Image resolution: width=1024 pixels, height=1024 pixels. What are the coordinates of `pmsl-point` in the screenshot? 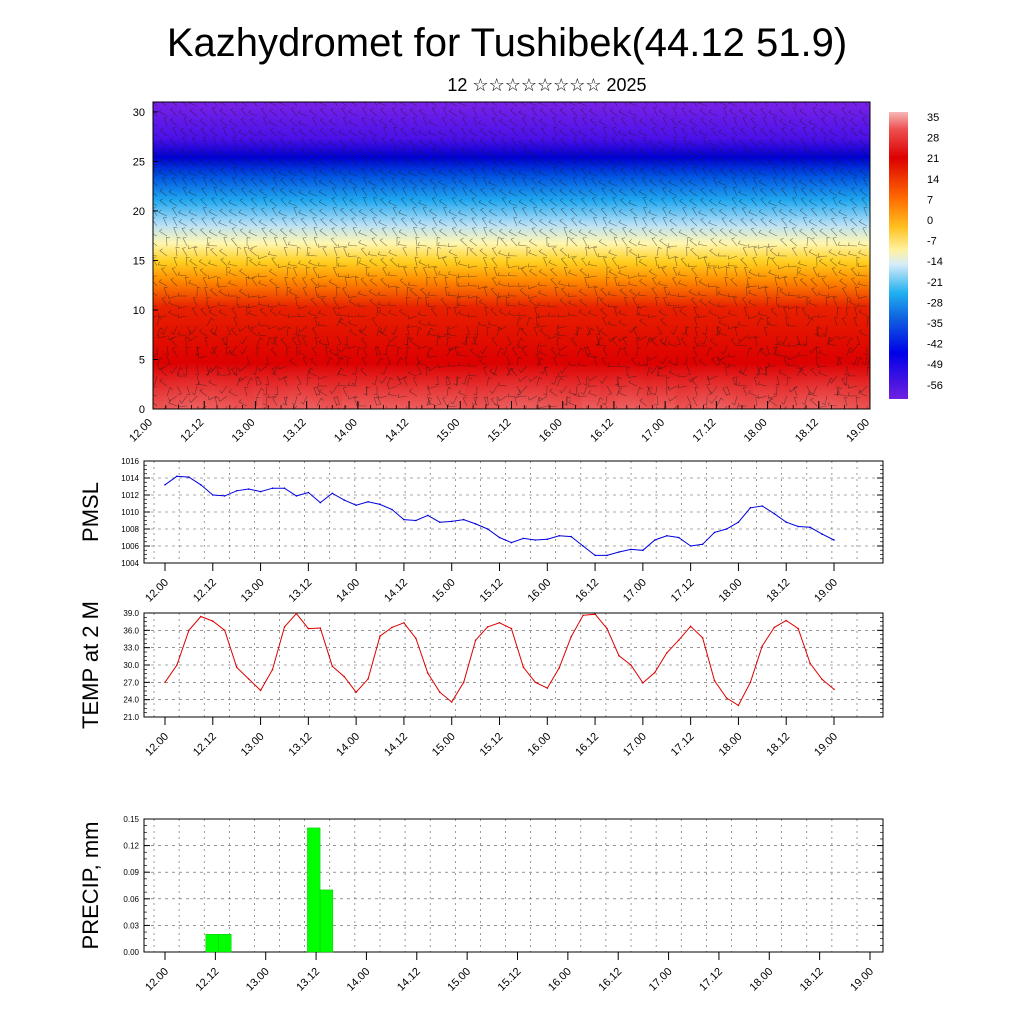 It's located at (356, 505).